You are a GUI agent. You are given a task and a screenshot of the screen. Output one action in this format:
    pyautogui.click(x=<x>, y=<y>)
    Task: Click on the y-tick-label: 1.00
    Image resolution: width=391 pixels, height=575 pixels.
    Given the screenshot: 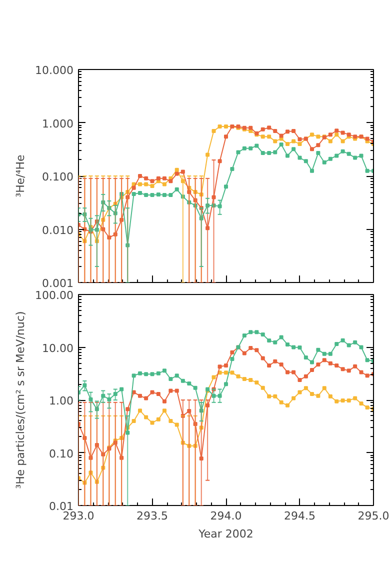 What is the action you would take?
    pyautogui.click(x=61, y=401)
    